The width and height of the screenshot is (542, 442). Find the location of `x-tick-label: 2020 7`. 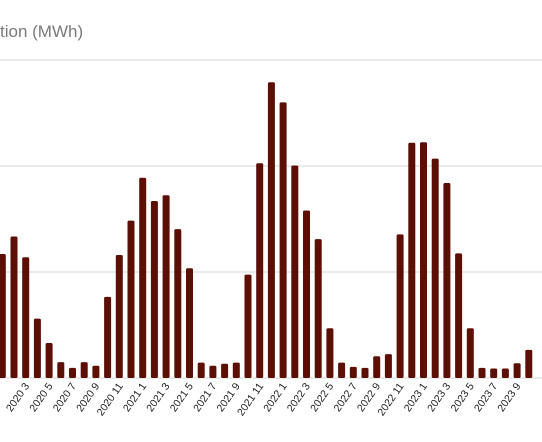

x-tick-label: 2020 7 is located at coordinates (65, 397).